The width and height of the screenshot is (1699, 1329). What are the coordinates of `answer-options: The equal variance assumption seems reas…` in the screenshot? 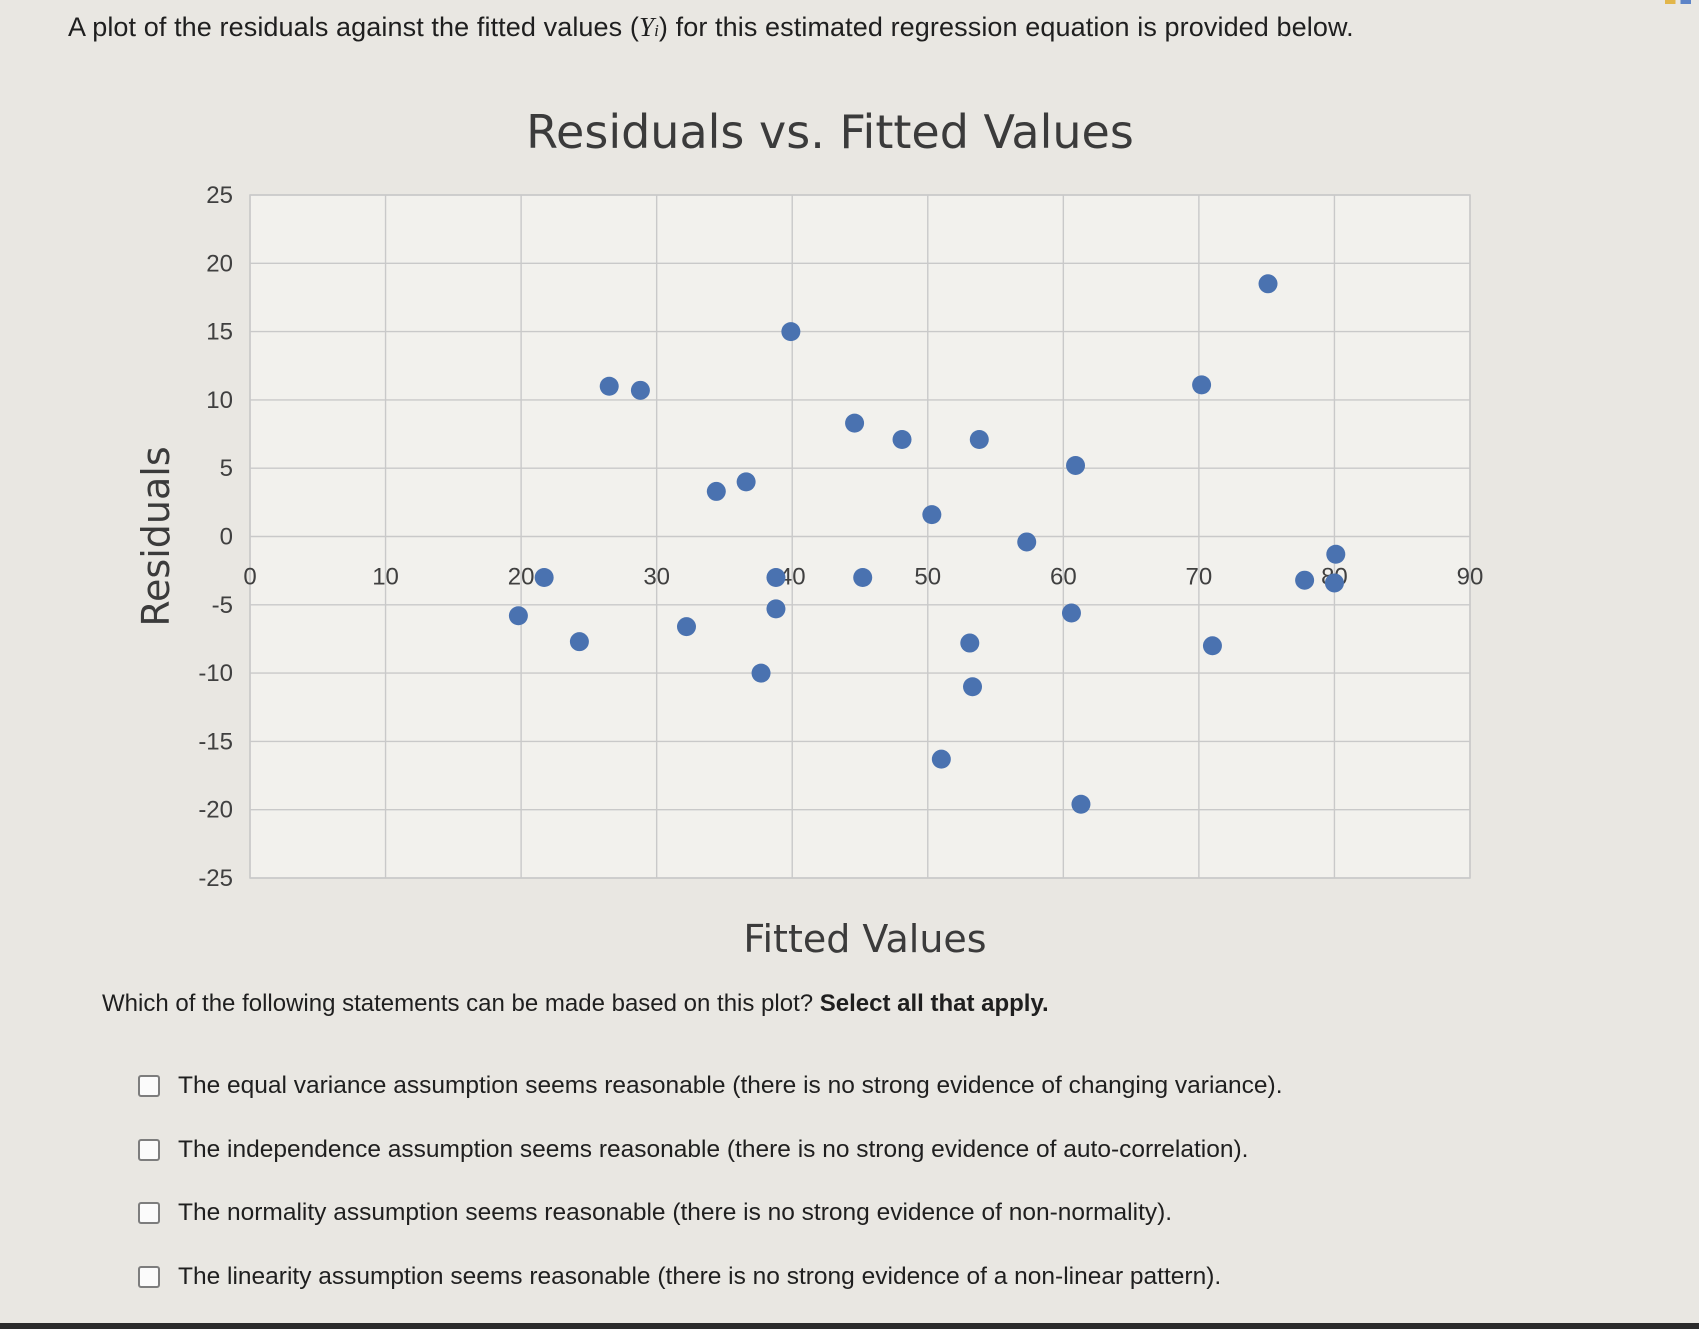 It's located at (710, 1193).